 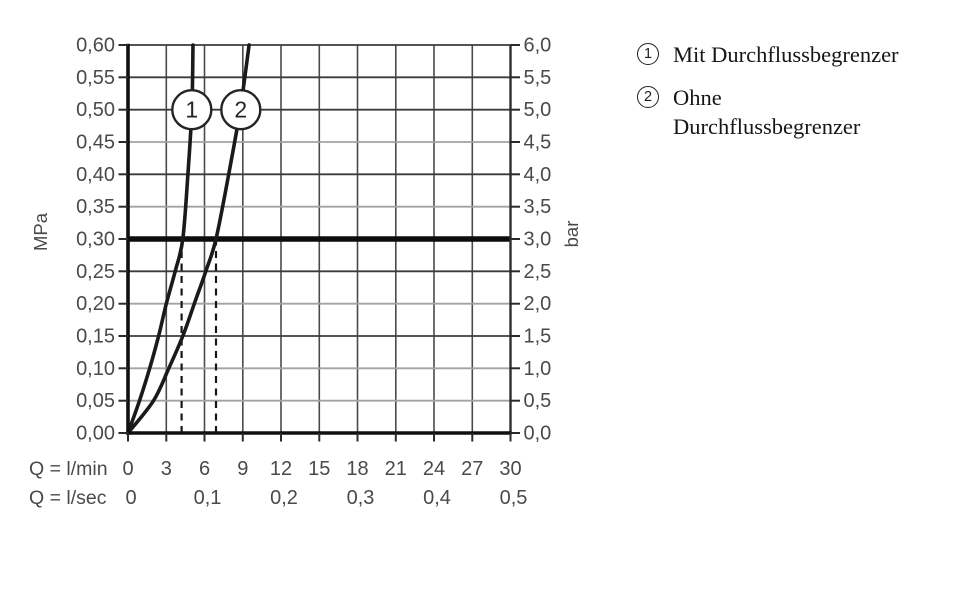 I want to click on y-left-tick-label: 0,60, so click(x=95, y=46).